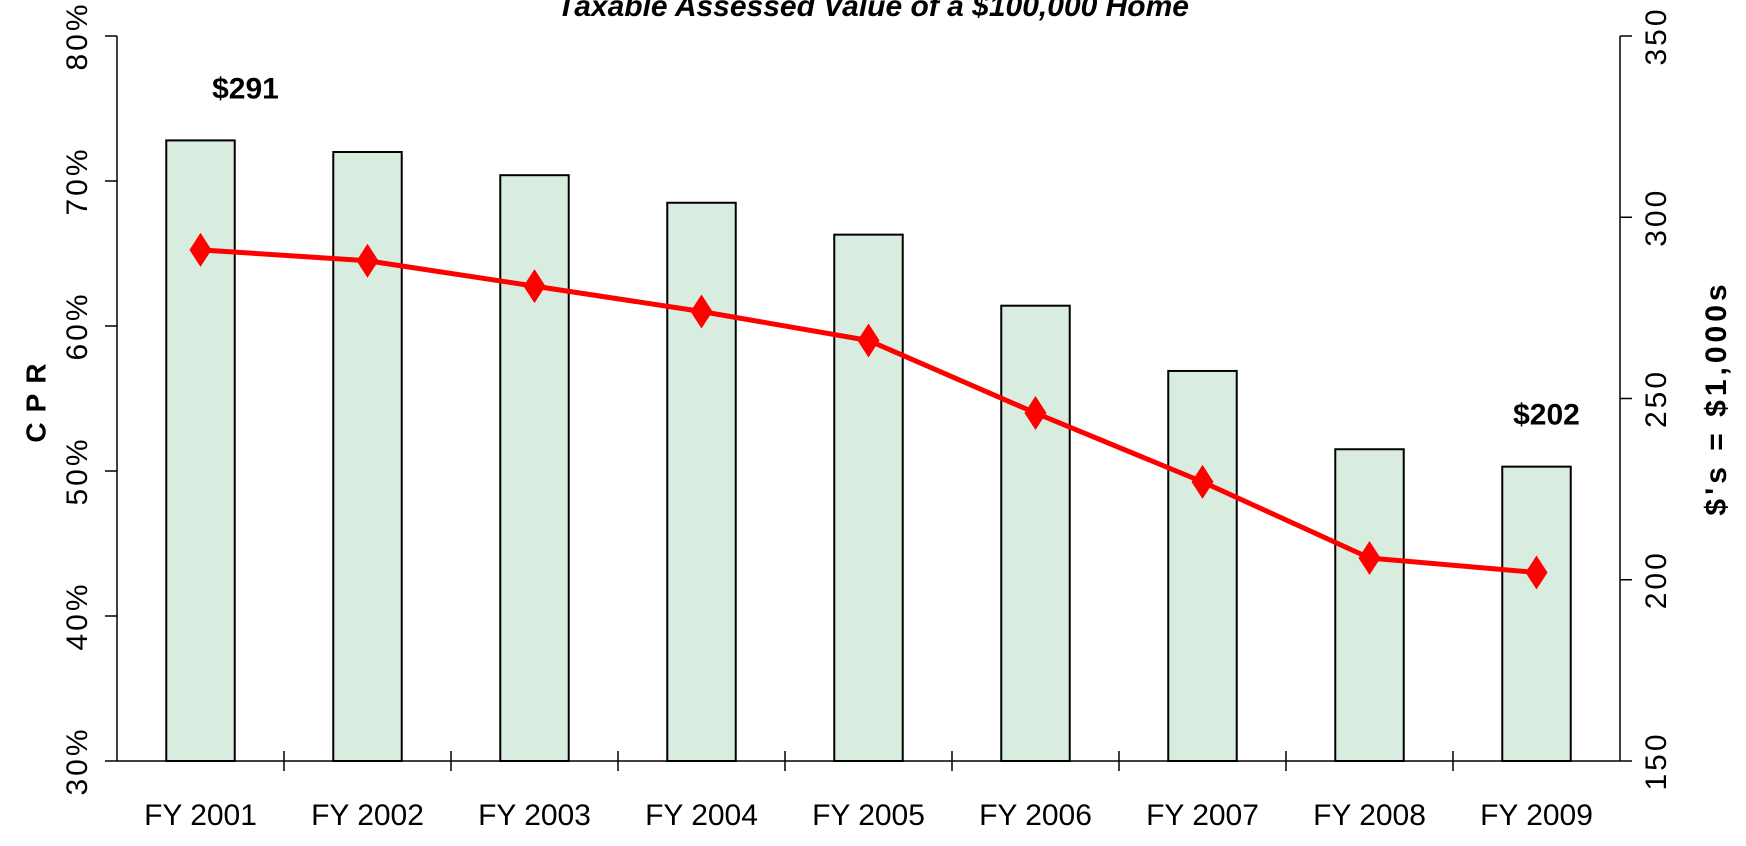 This screenshot has height=846, width=1746. What do you see at coordinates (1035, 815) in the screenshot?
I see `x-tick-label: FY 2006` at bounding box center [1035, 815].